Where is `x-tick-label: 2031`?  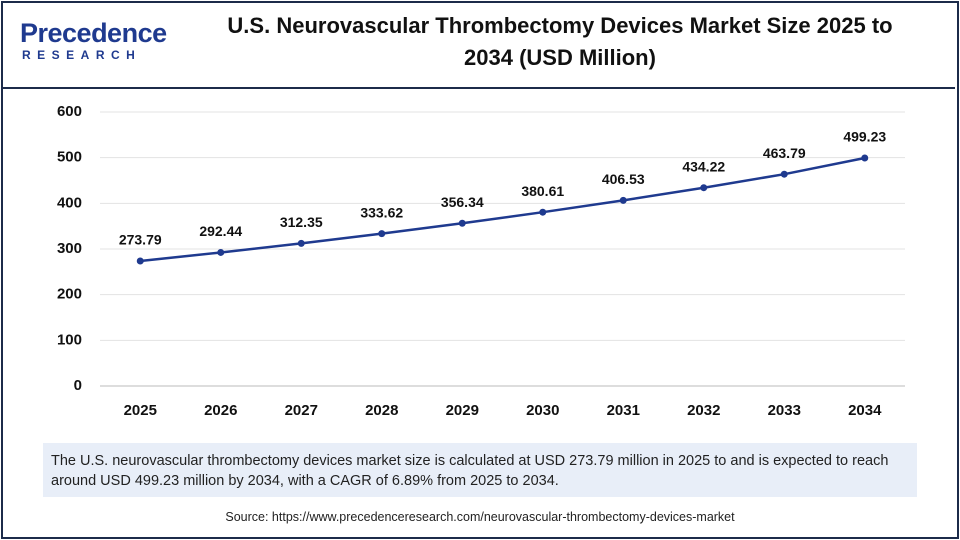 x-tick-label: 2031 is located at coordinates (623, 410).